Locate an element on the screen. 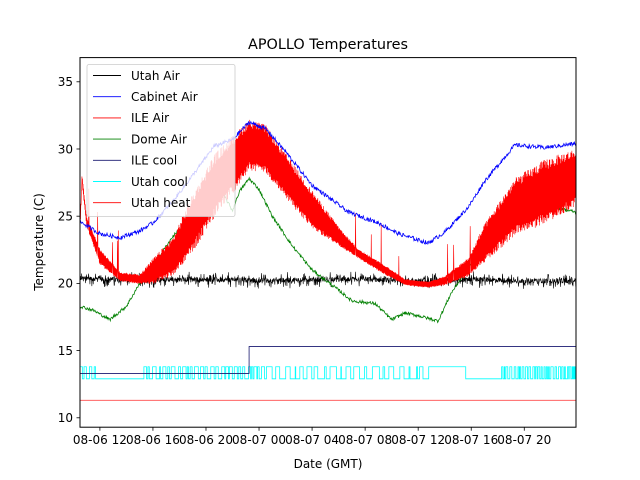  legend-item: Utah Air is located at coordinates (136, 76).